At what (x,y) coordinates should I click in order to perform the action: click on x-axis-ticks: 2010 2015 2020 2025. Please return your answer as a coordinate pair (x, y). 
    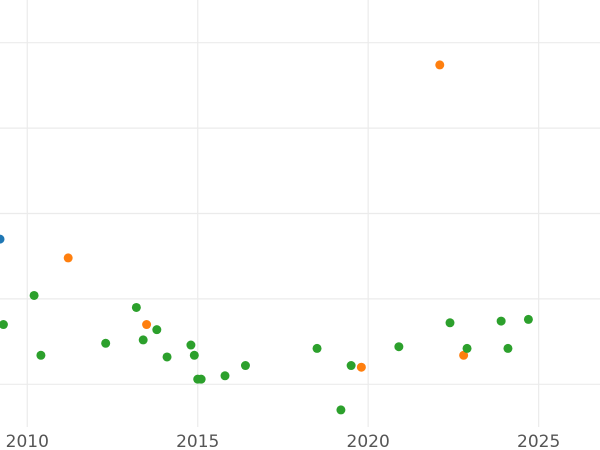
    Looking at the image, I should click on (283, 441).